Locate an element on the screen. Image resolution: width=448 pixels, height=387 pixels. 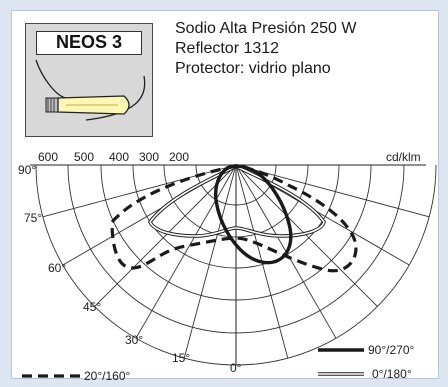
angle-label-75: 75° is located at coordinates (33, 218).